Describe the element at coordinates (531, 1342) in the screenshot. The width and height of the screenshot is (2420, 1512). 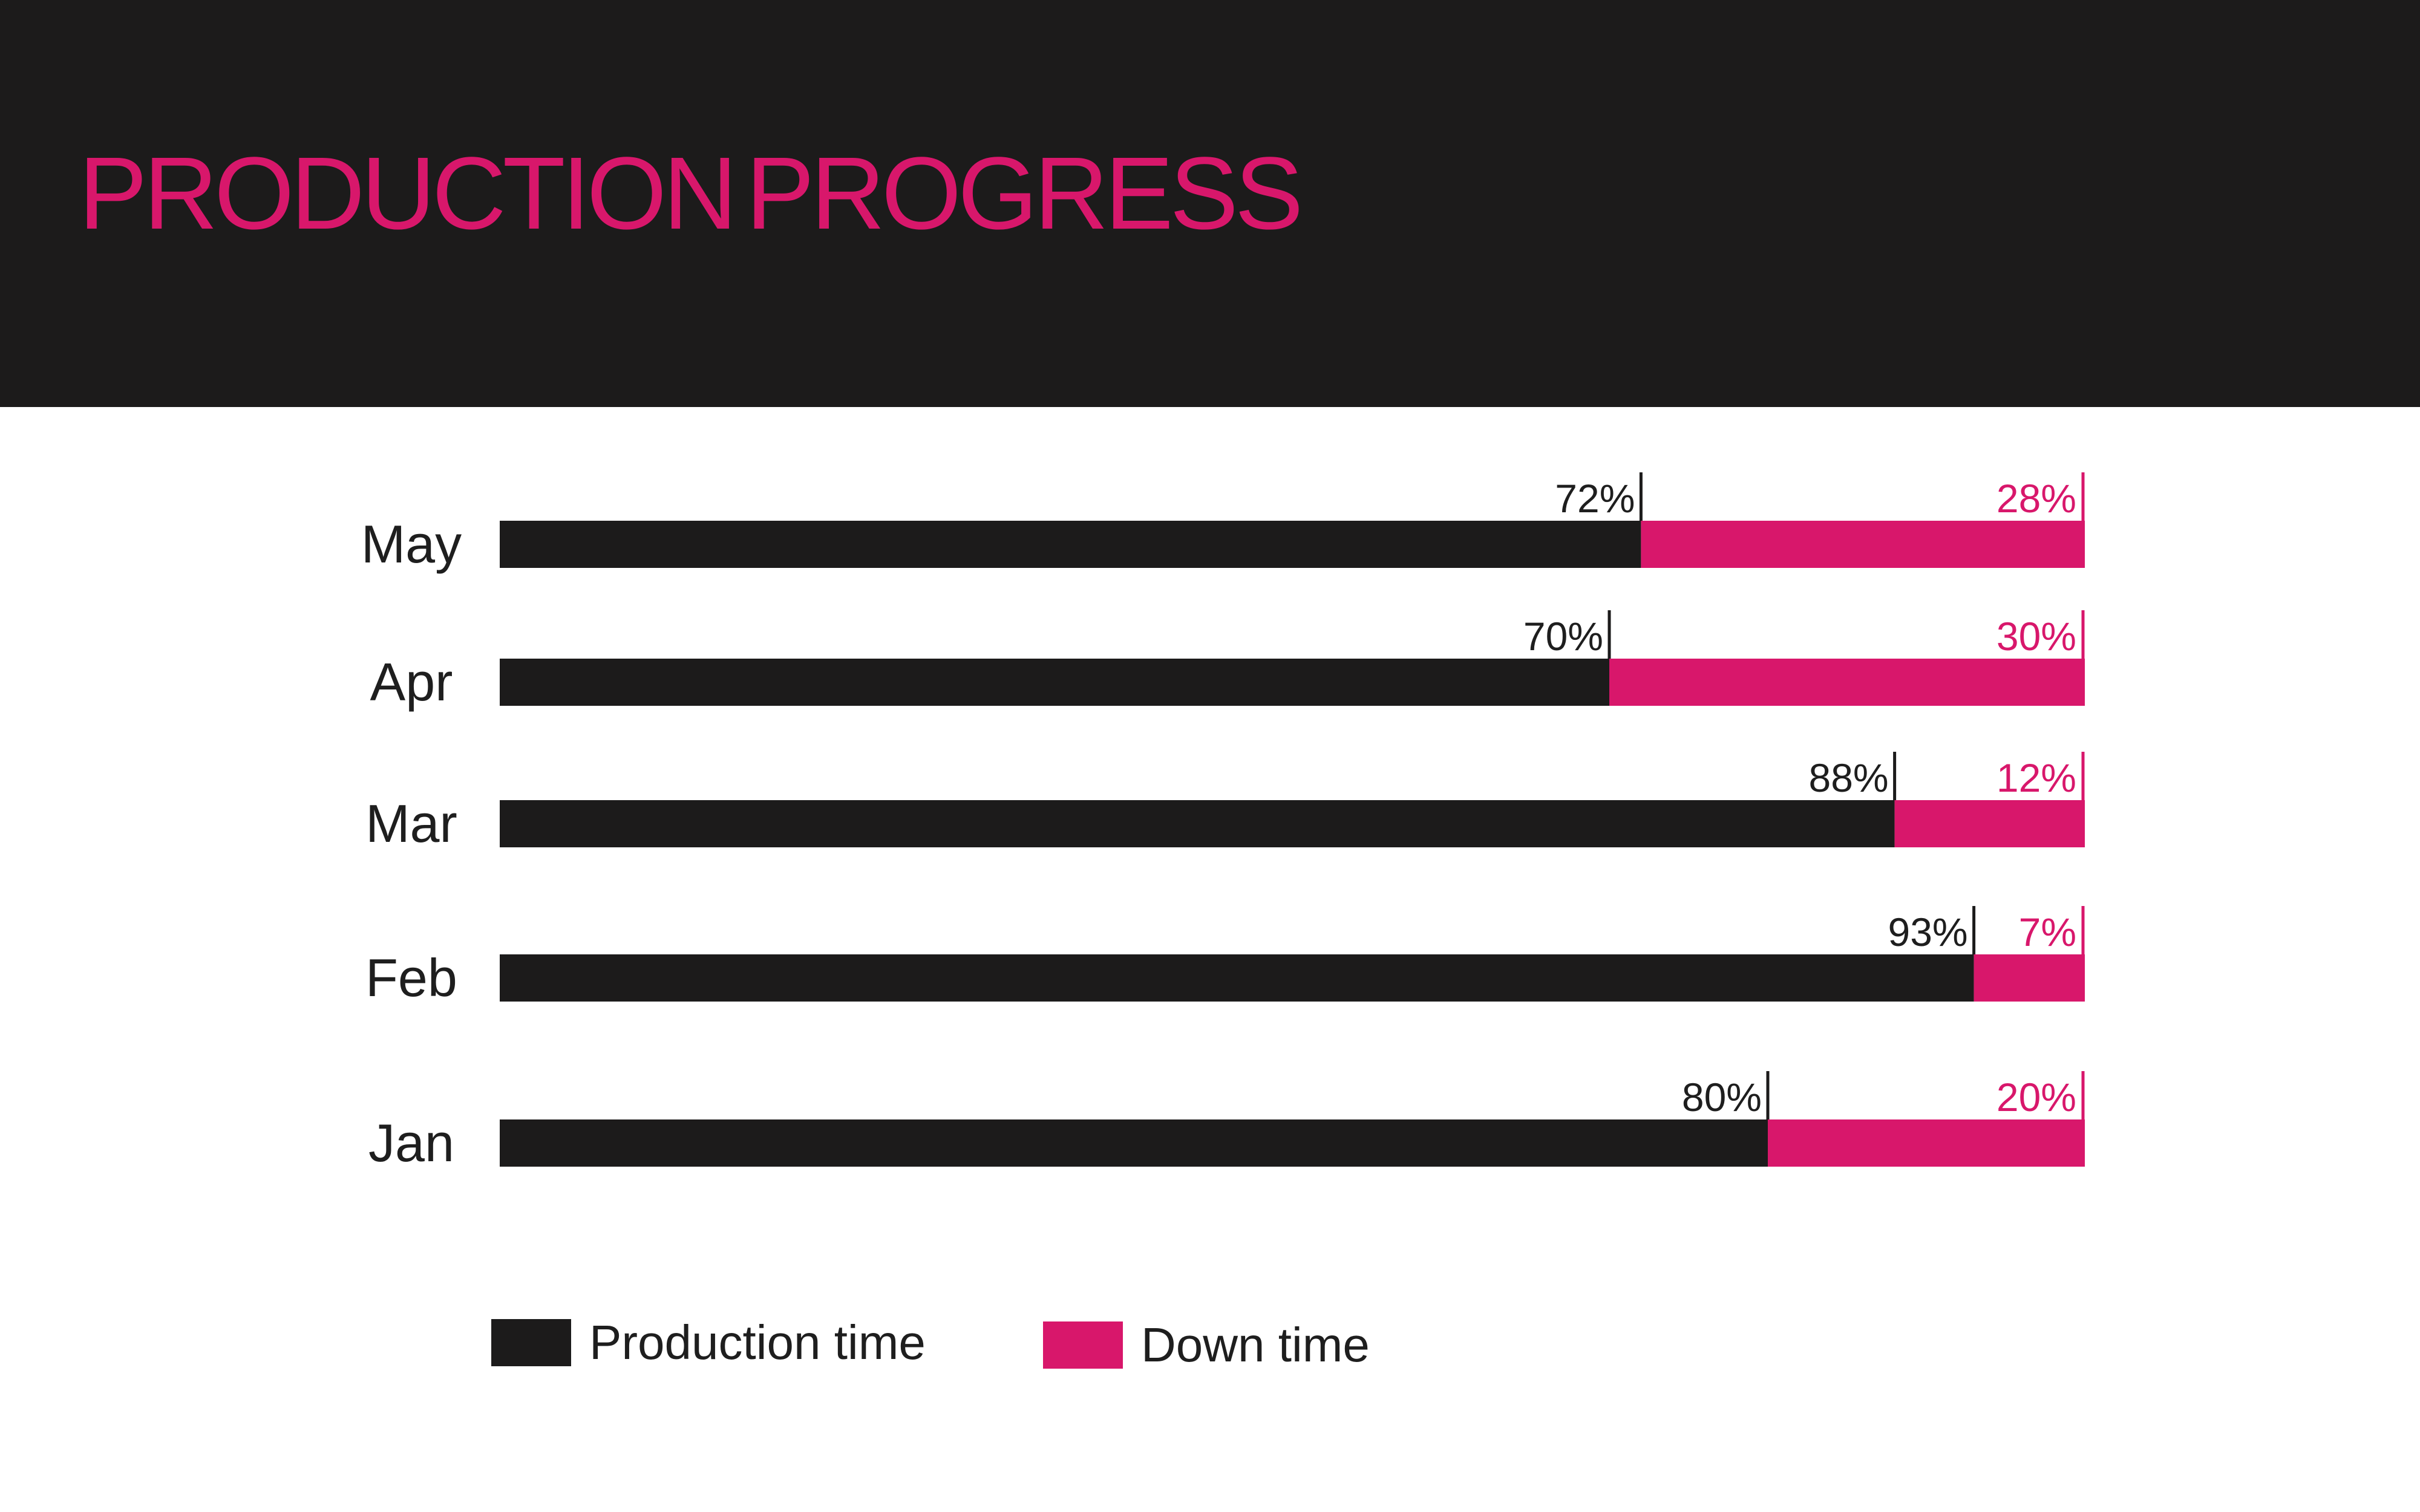
I see `legend-swatch-production` at that location.